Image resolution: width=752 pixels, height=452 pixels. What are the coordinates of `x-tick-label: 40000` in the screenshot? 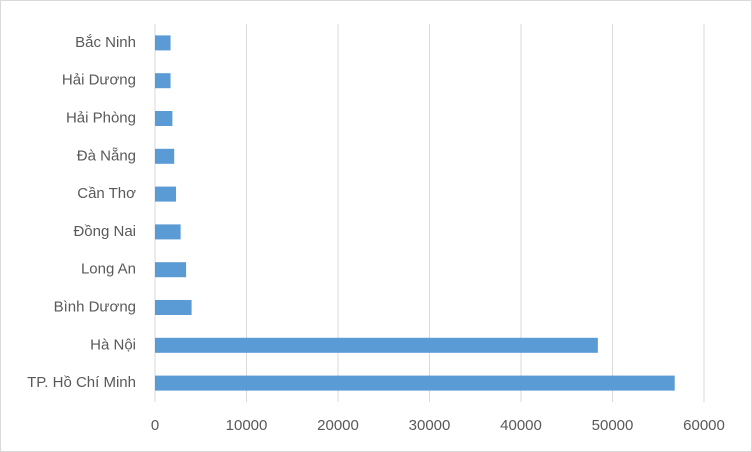 It's located at (521, 425).